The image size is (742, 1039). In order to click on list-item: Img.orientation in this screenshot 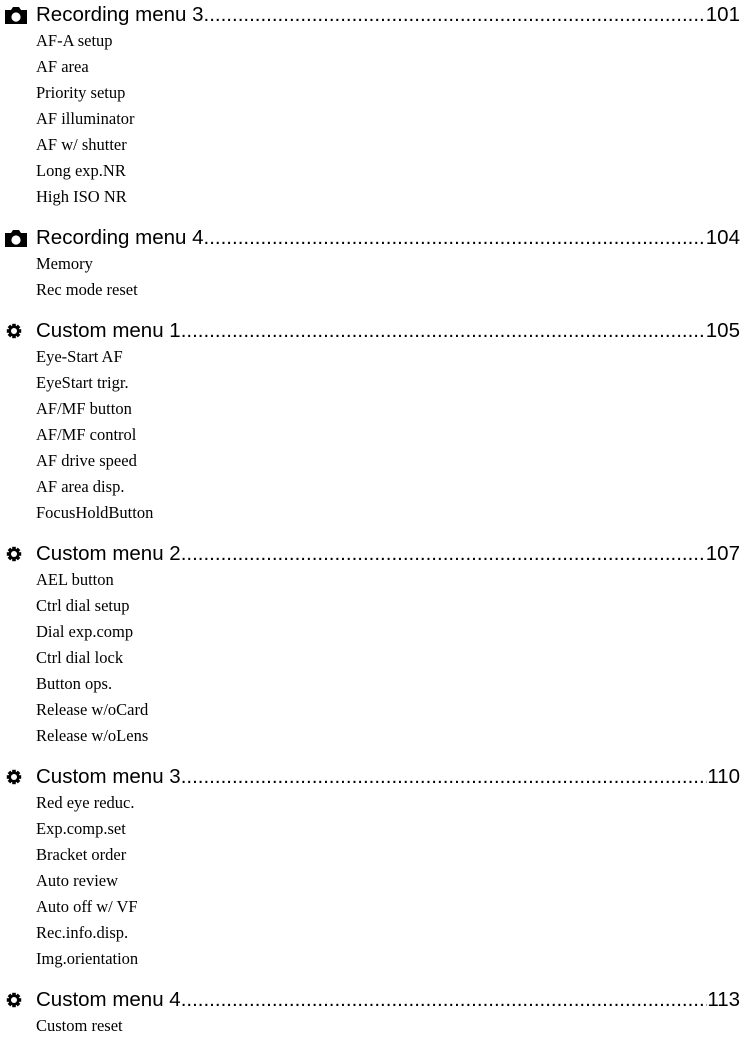, I will do `click(87, 958)`.